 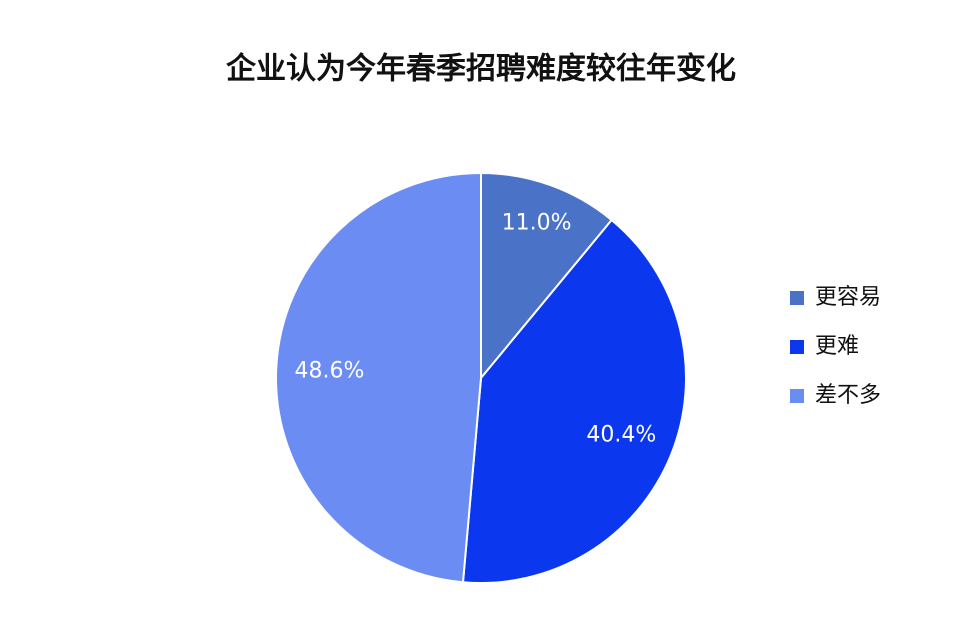 I want to click on legend-label: 差不多, so click(x=848, y=395).